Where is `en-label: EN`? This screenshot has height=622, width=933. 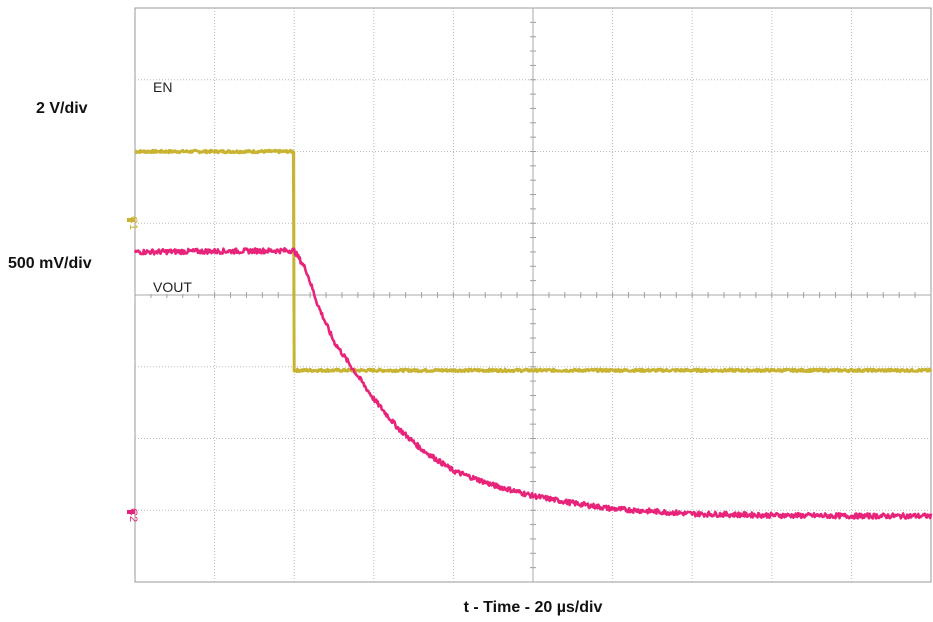 en-label: EN is located at coordinates (162, 87).